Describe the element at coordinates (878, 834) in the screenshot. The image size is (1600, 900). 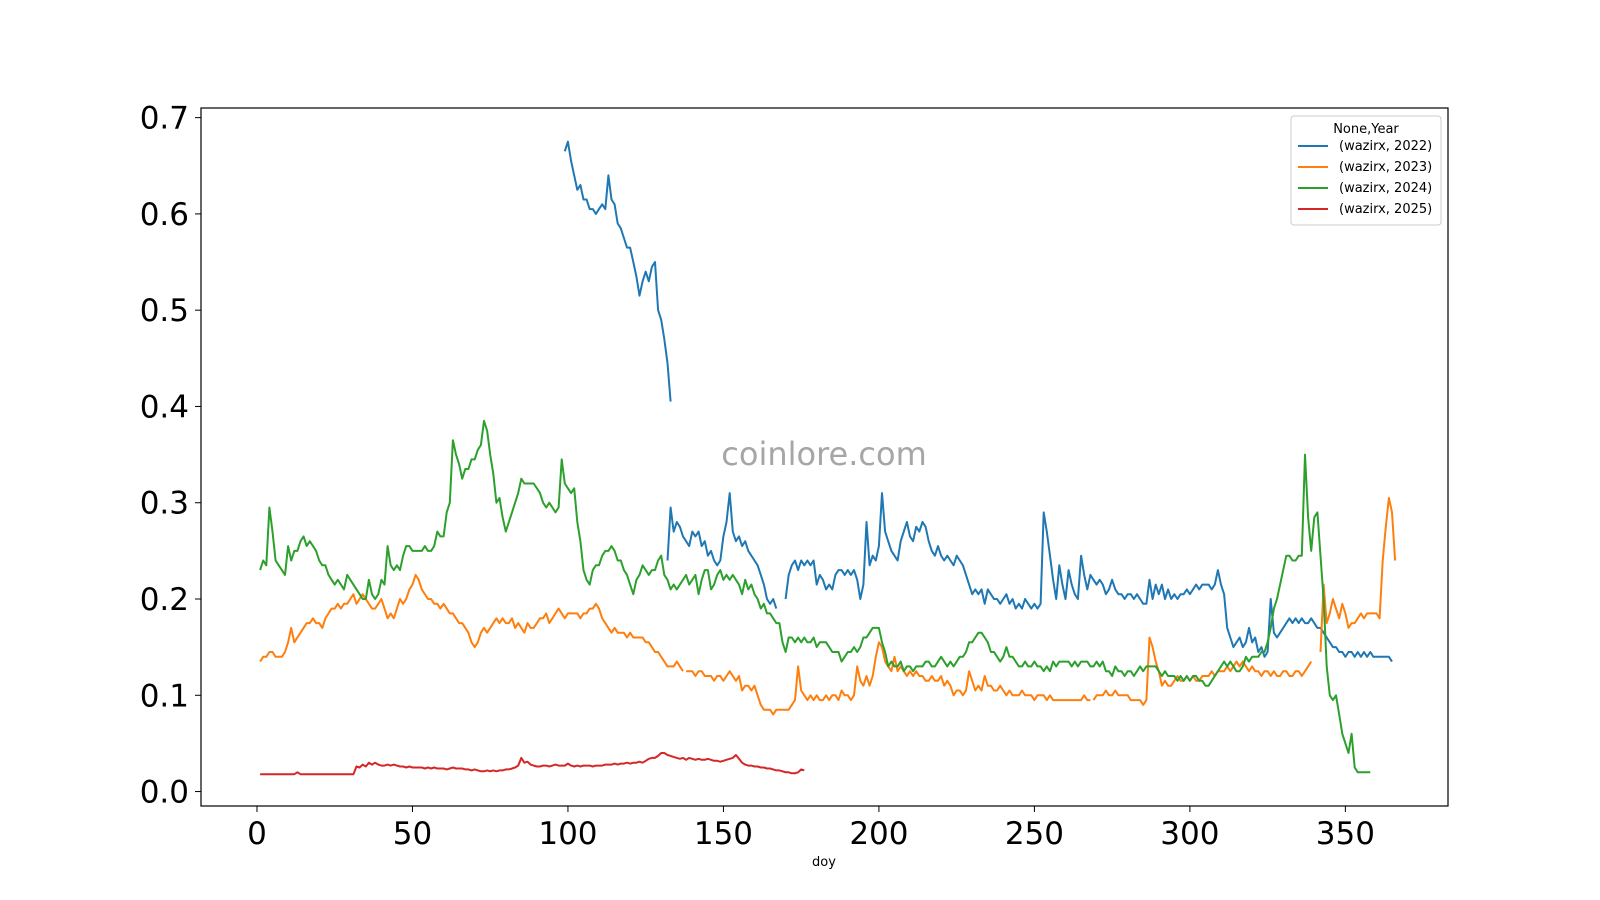
I see `x-tick-label: 200` at that location.